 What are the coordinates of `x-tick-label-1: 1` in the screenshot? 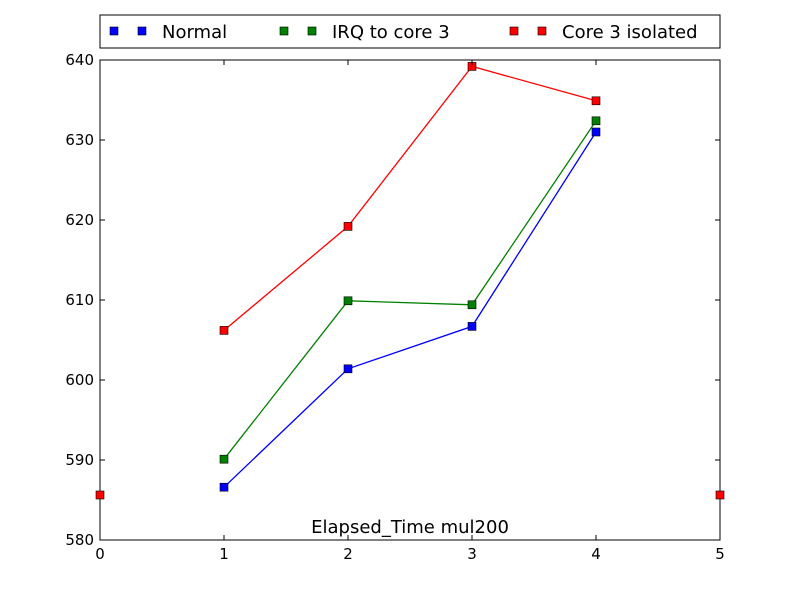 It's located at (224, 554).